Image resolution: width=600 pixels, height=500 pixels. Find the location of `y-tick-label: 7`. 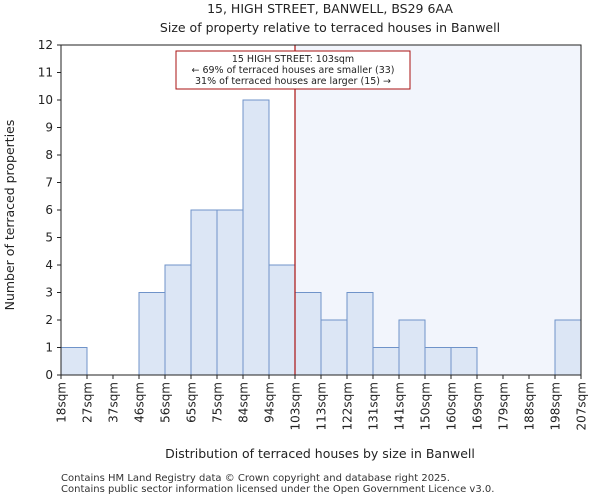

y-tick-label: 7 is located at coordinates (49, 183).